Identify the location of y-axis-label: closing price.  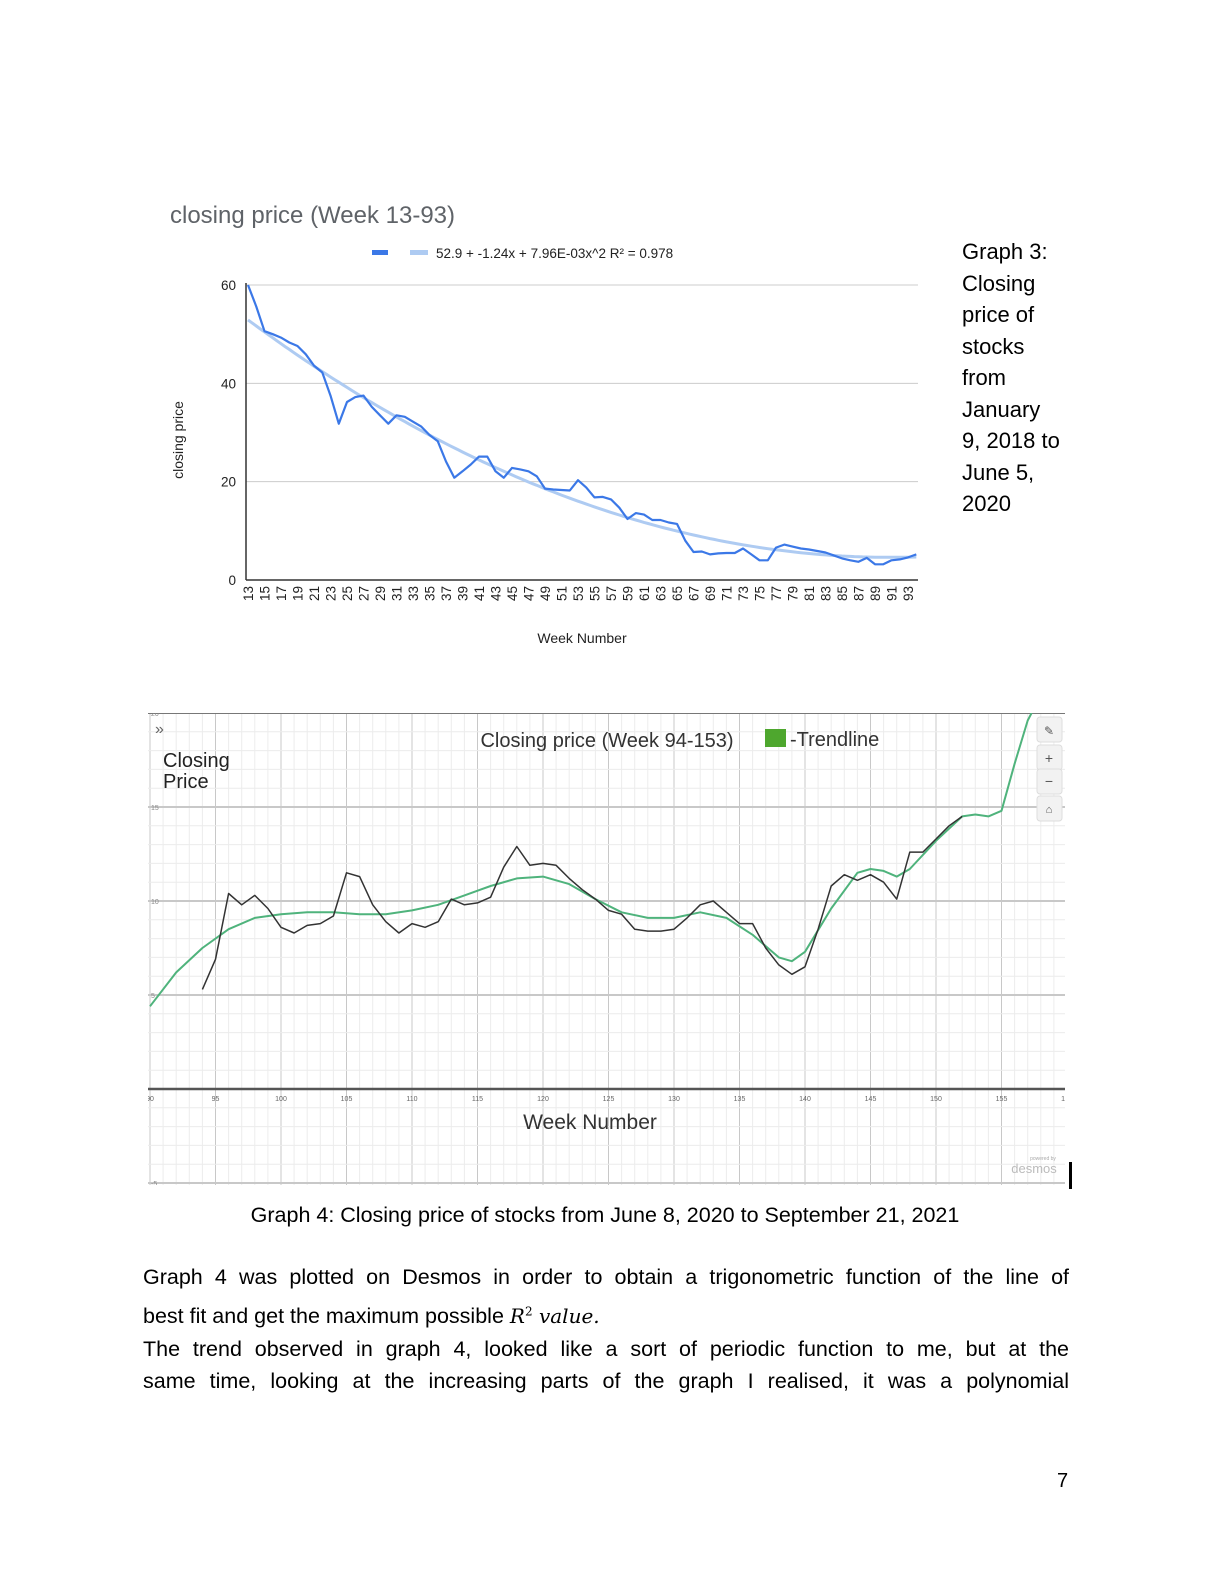
(178, 440).